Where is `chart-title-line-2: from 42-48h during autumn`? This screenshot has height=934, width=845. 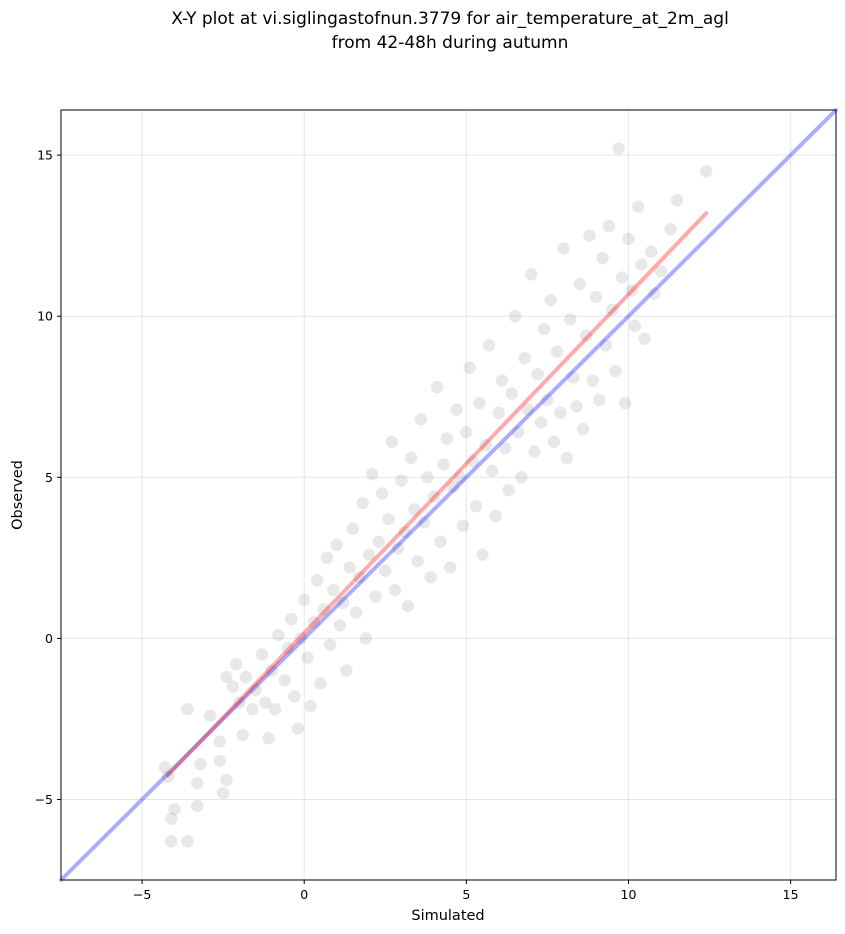 chart-title-line-2: from 42-48h during autumn is located at coordinates (450, 43).